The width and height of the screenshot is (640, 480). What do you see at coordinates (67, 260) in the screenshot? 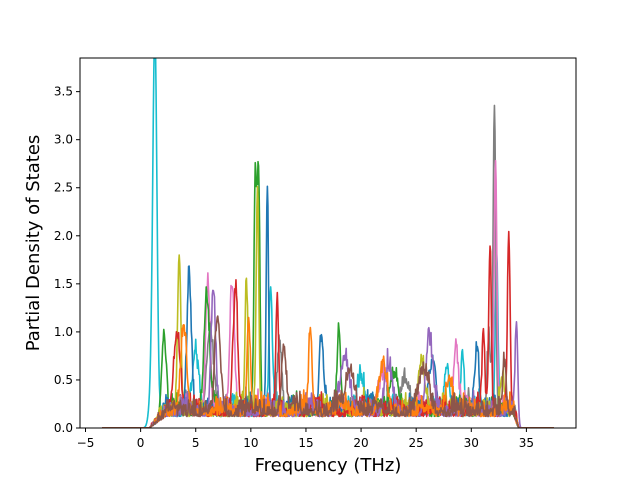
I see `y-axis-ticks: 0.0 0.5 1.0 1.5 2.0 2.5 3.0 3.5` at bounding box center [67, 260].